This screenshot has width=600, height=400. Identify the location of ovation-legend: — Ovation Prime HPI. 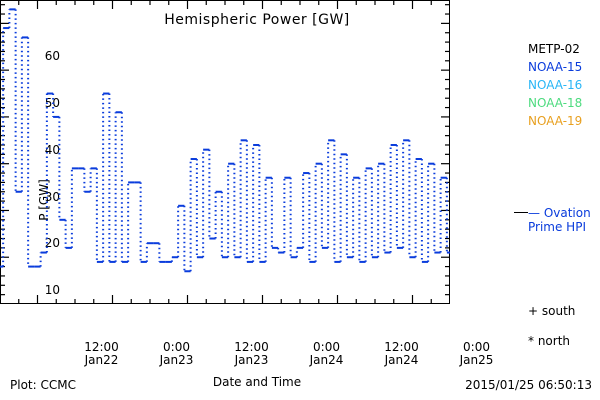
(559, 220).